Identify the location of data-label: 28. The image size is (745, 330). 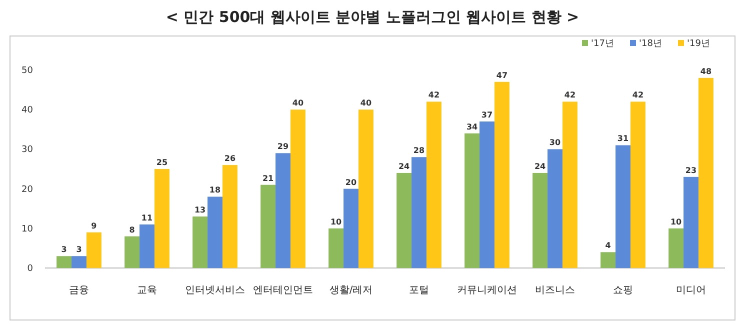
(419, 151).